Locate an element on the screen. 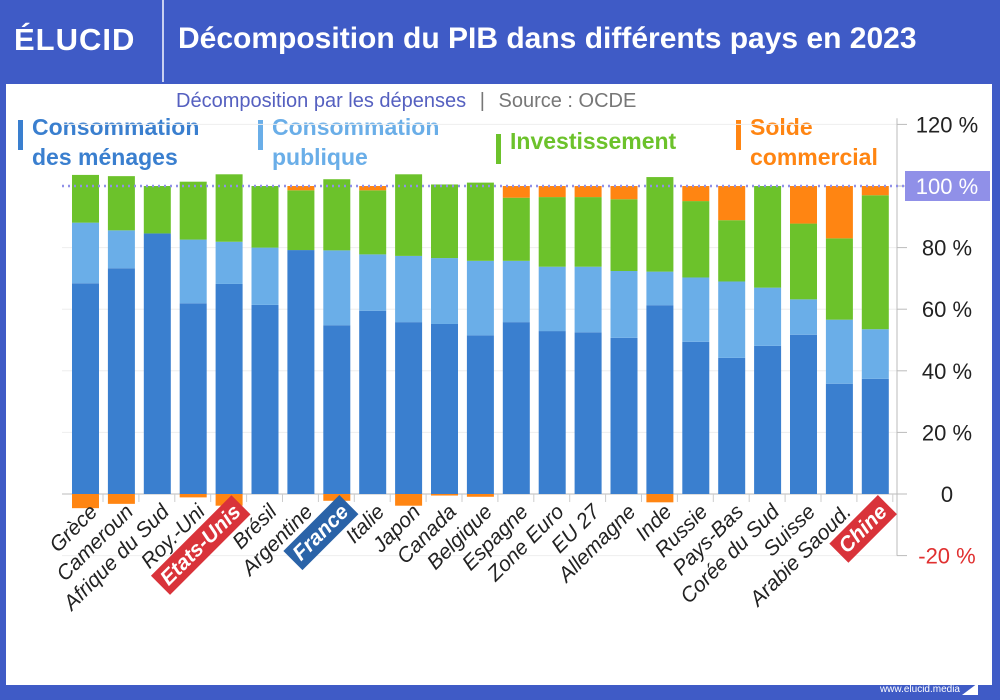 The height and width of the screenshot is (700, 1000). legend-investissement: Investissement is located at coordinates (586, 145).